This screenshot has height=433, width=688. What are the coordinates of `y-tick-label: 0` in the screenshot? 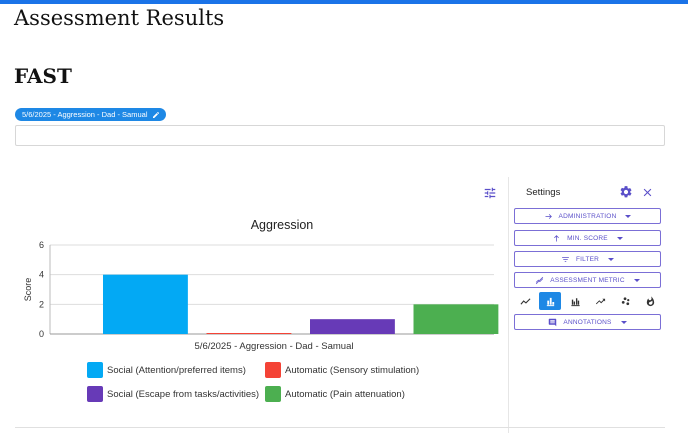 It's located at (41, 334).